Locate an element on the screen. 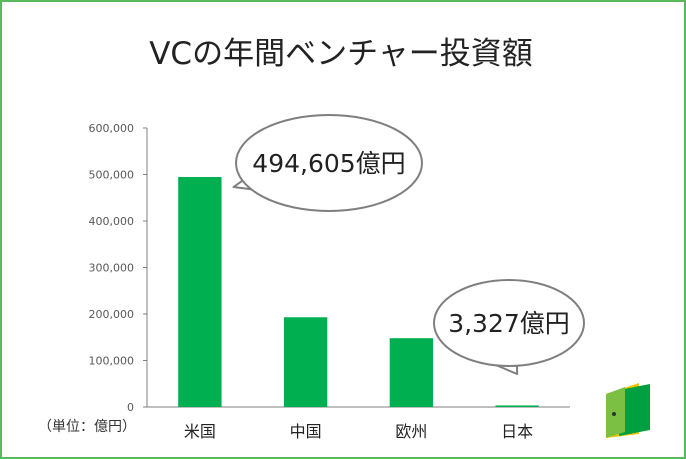  y-tick-label: 600,000 is located at coordinates (112, 128).